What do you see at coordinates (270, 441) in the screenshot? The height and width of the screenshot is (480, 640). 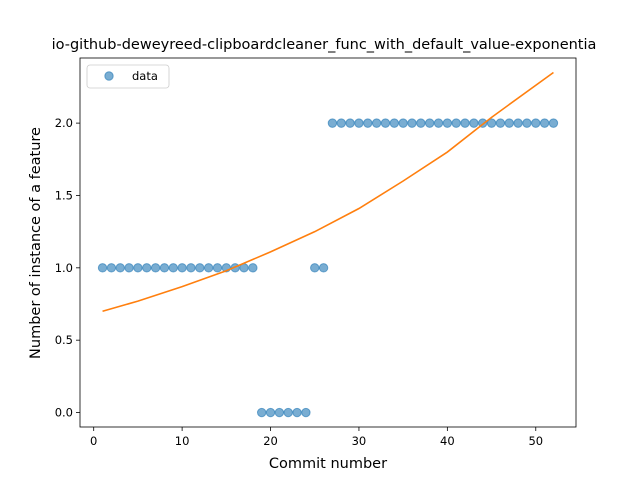 I see `x-tick-label: 20` at bounding box center [270, 441].